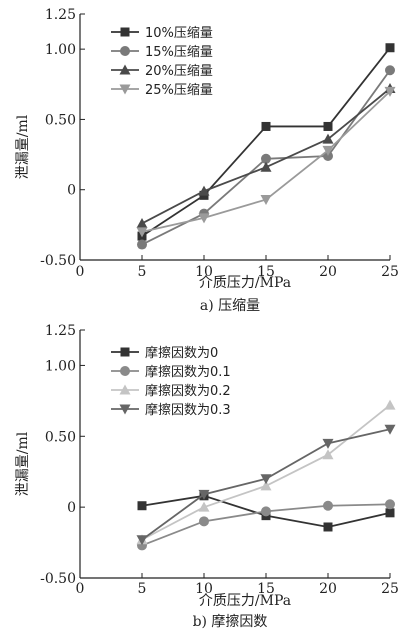  I want to click on legend-label: 20%压缩量, so click(179, 71).